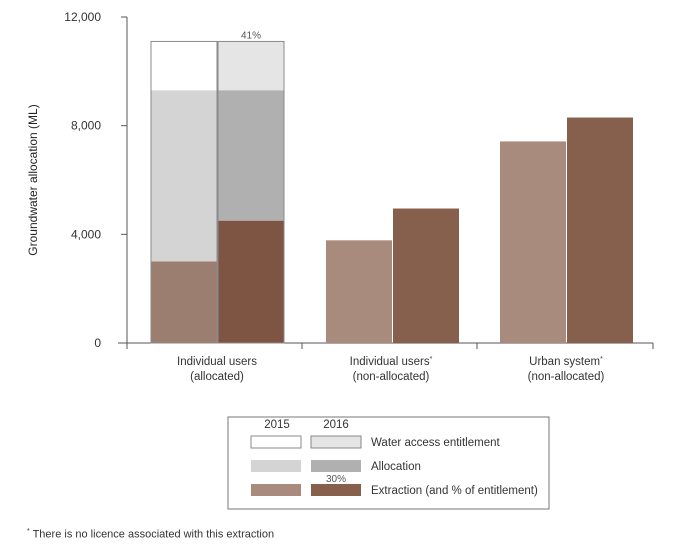  Describe the element at coordinates (217, 377) in the screenshot. I see `category-label-line2: (allocated)` at that location.